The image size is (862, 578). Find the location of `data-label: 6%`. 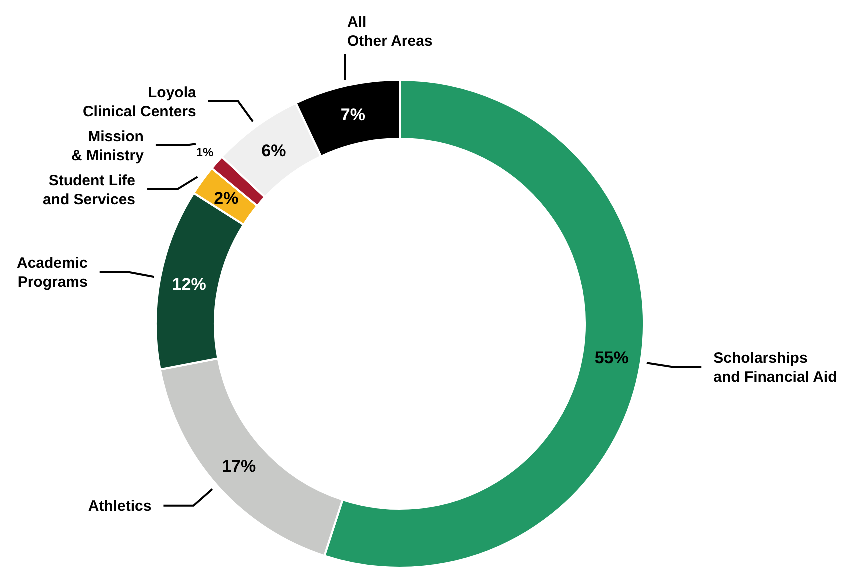

data-label: 6% is located at coordinates (274, 150).